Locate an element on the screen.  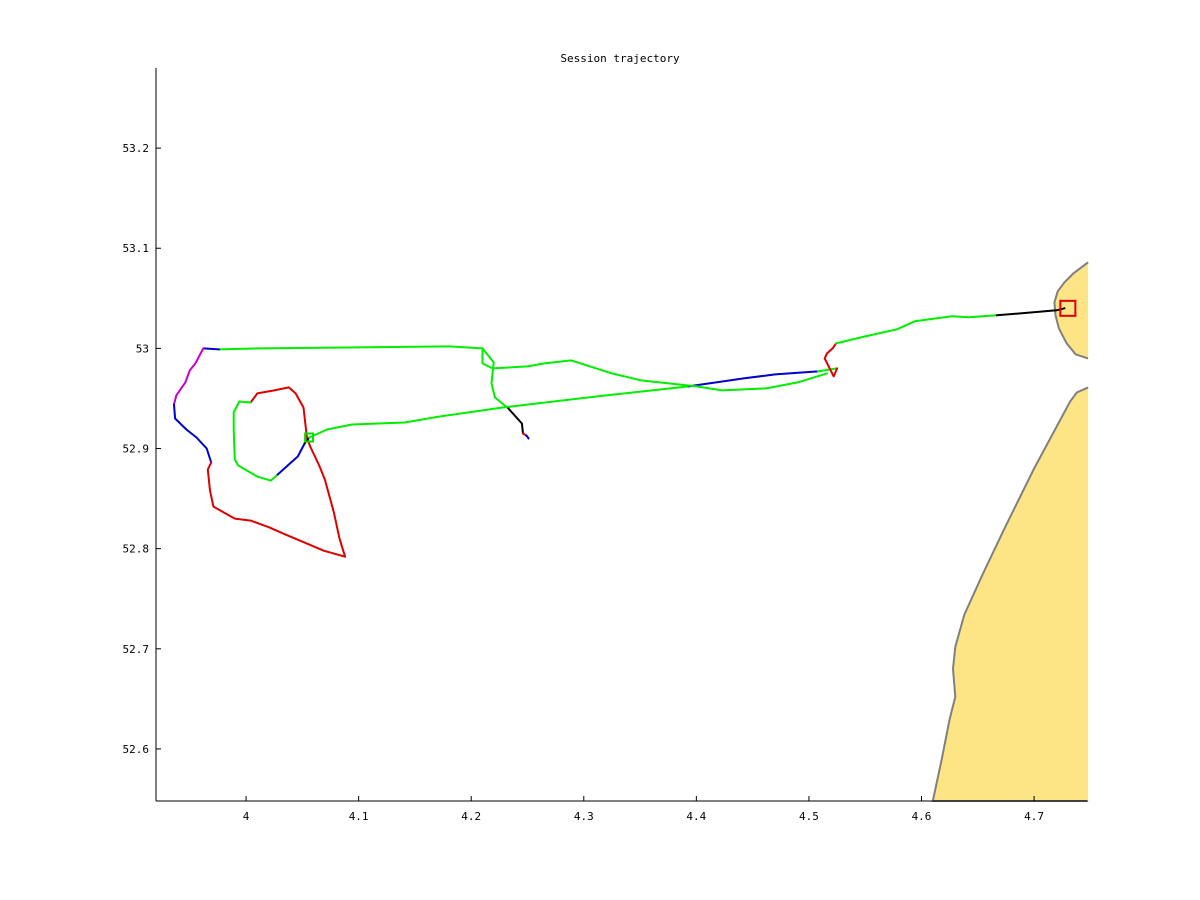
land-layer is located at coordinates (1010, 531).